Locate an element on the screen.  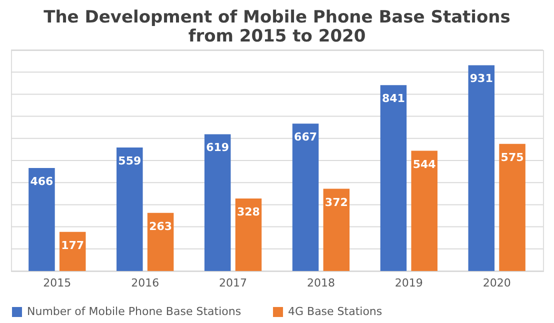
data-label: 667 is located at coordinates (306, 137).